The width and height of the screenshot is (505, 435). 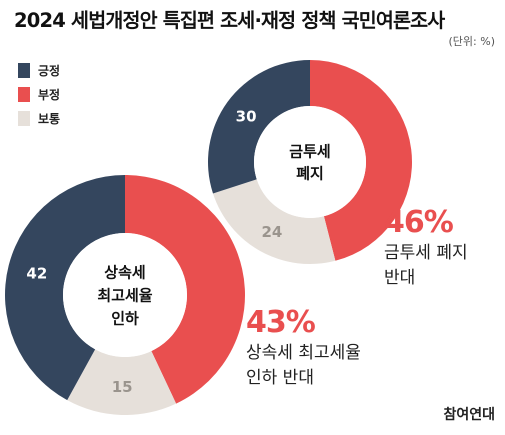 I want to click on callout-financial-tax-line-1: 금투세 폐지, so click(x=426, y=253).